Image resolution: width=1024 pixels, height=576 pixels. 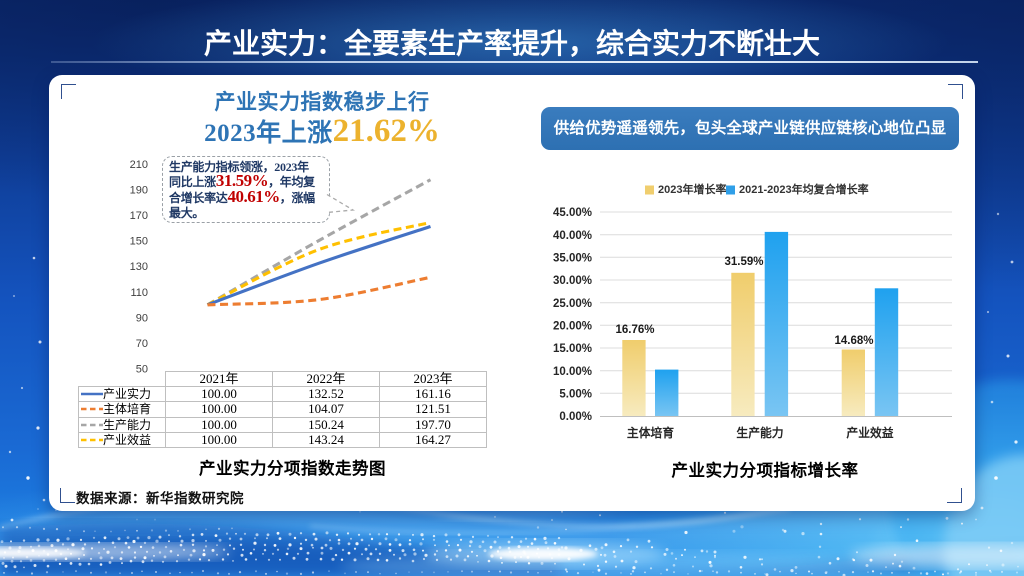 I want to click on svg-text: 40.00%, so click(x=572, y=236).